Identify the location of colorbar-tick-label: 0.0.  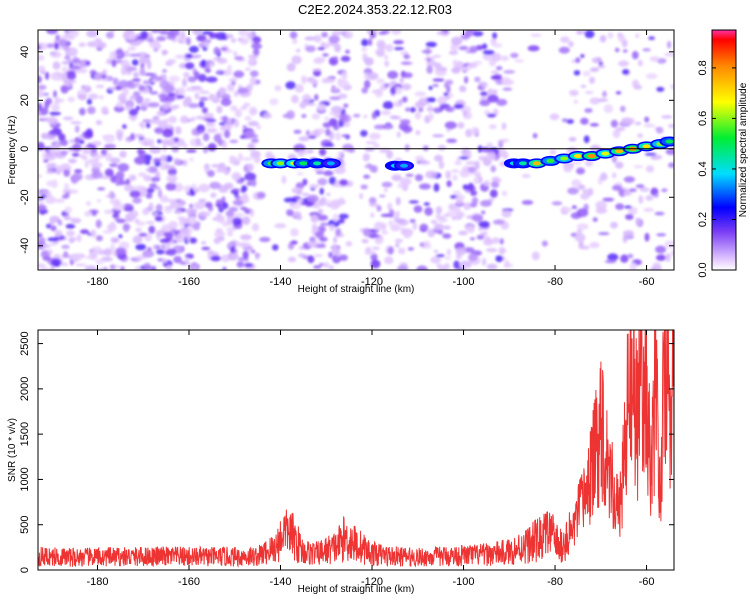
(703, 269).